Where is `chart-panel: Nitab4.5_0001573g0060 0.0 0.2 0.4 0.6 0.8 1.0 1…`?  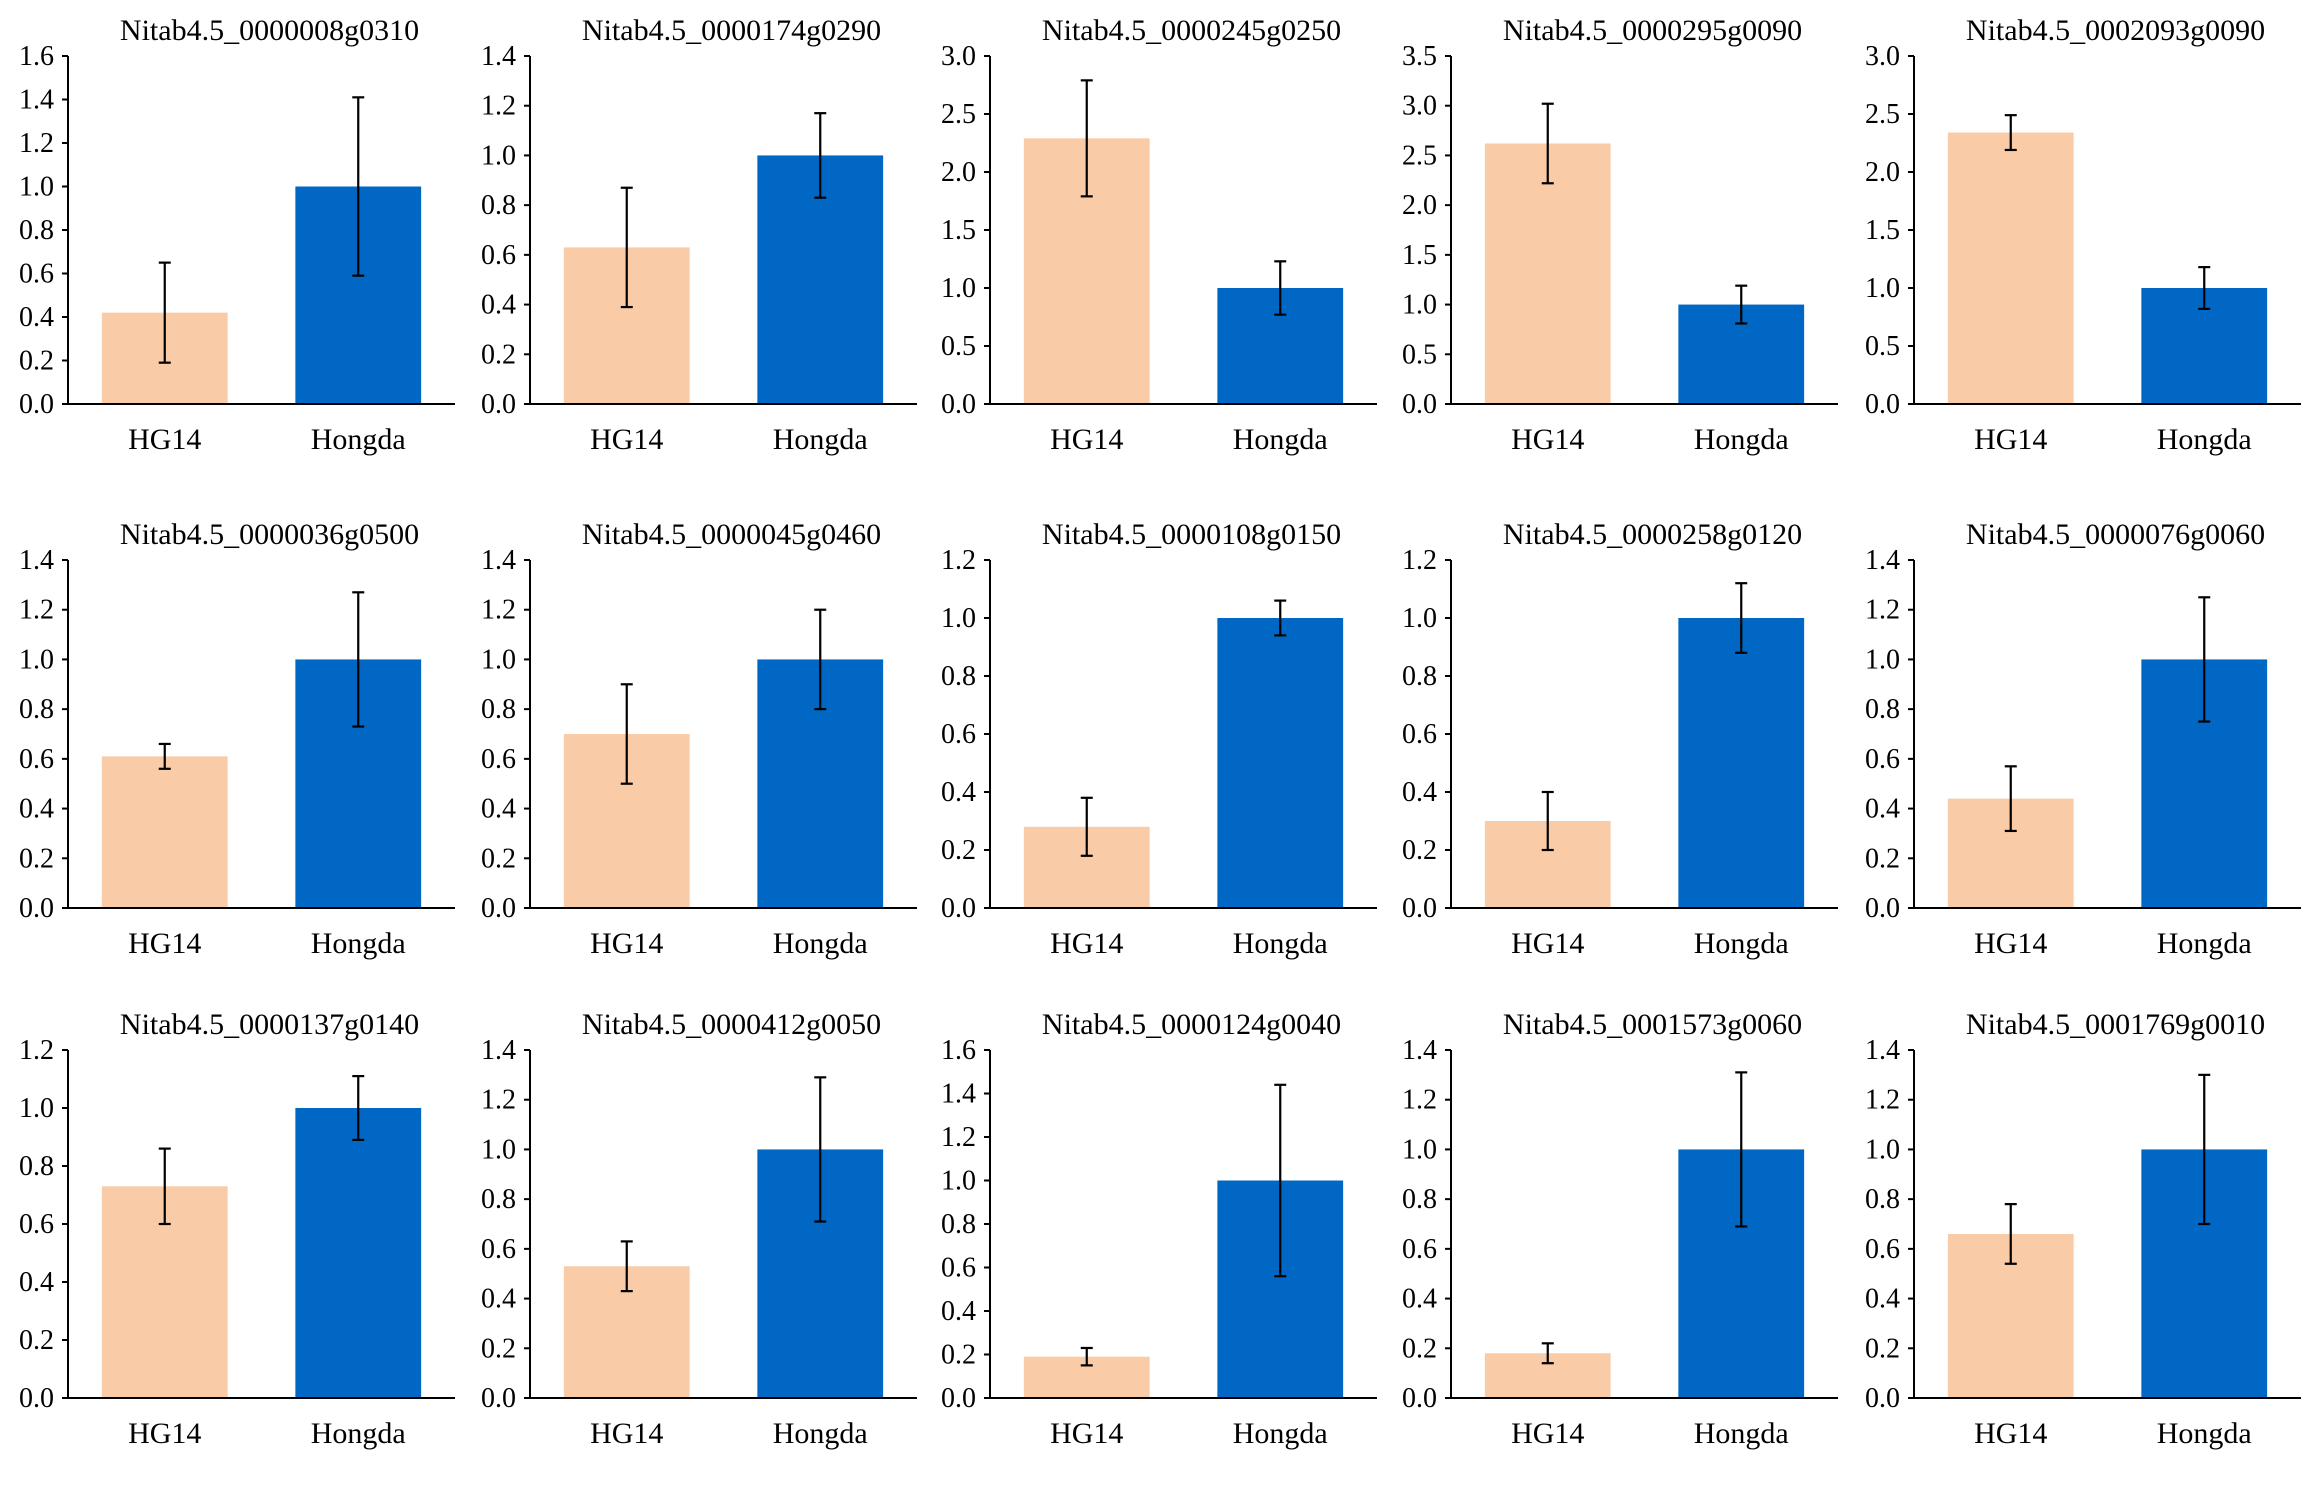
chart-panel: Nitab4.5_0001573g0060 0.0 0.2 0.4 0.6 0.8 1.0 1… is located at coordinates (1620, 1229).